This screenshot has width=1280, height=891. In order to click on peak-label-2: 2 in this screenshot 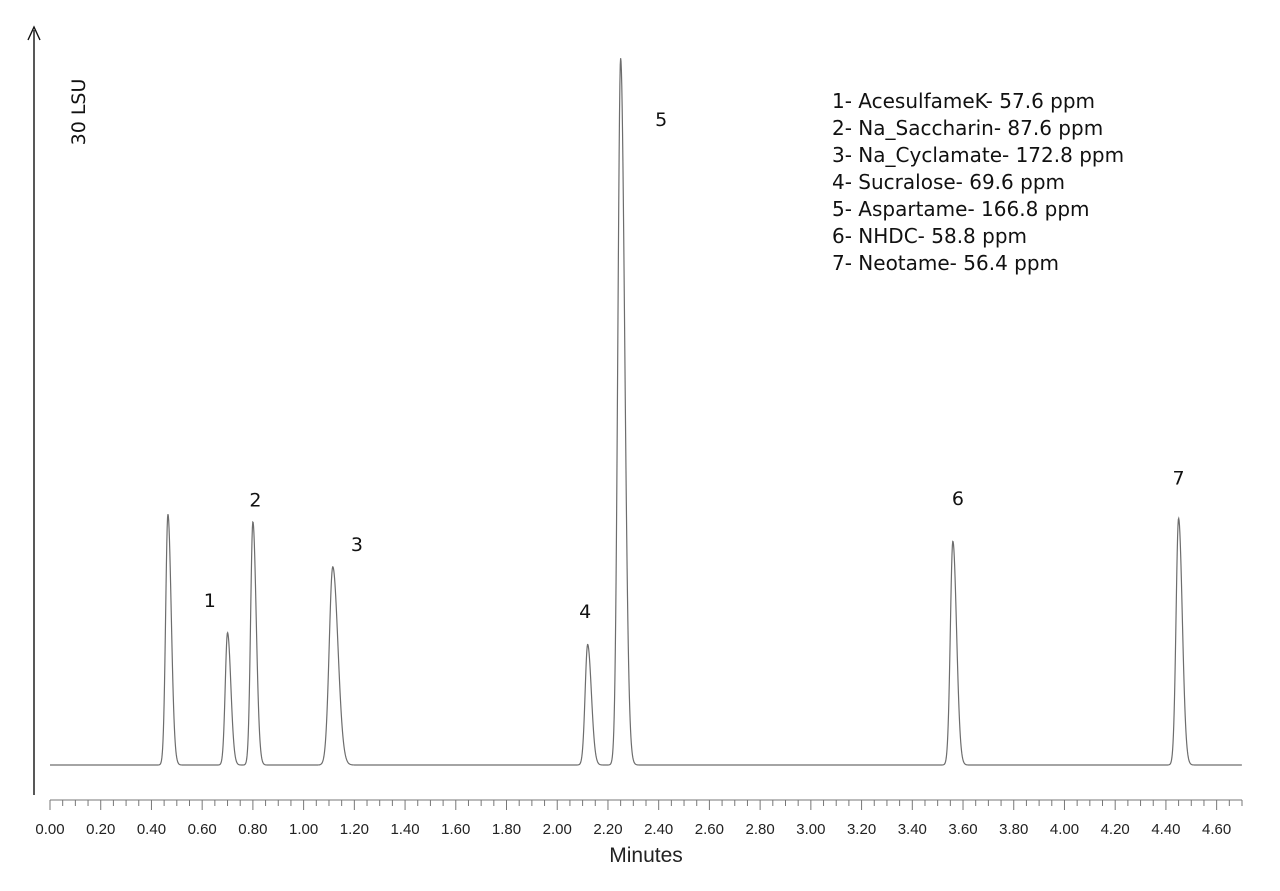, I will do `click(255, 501)`.